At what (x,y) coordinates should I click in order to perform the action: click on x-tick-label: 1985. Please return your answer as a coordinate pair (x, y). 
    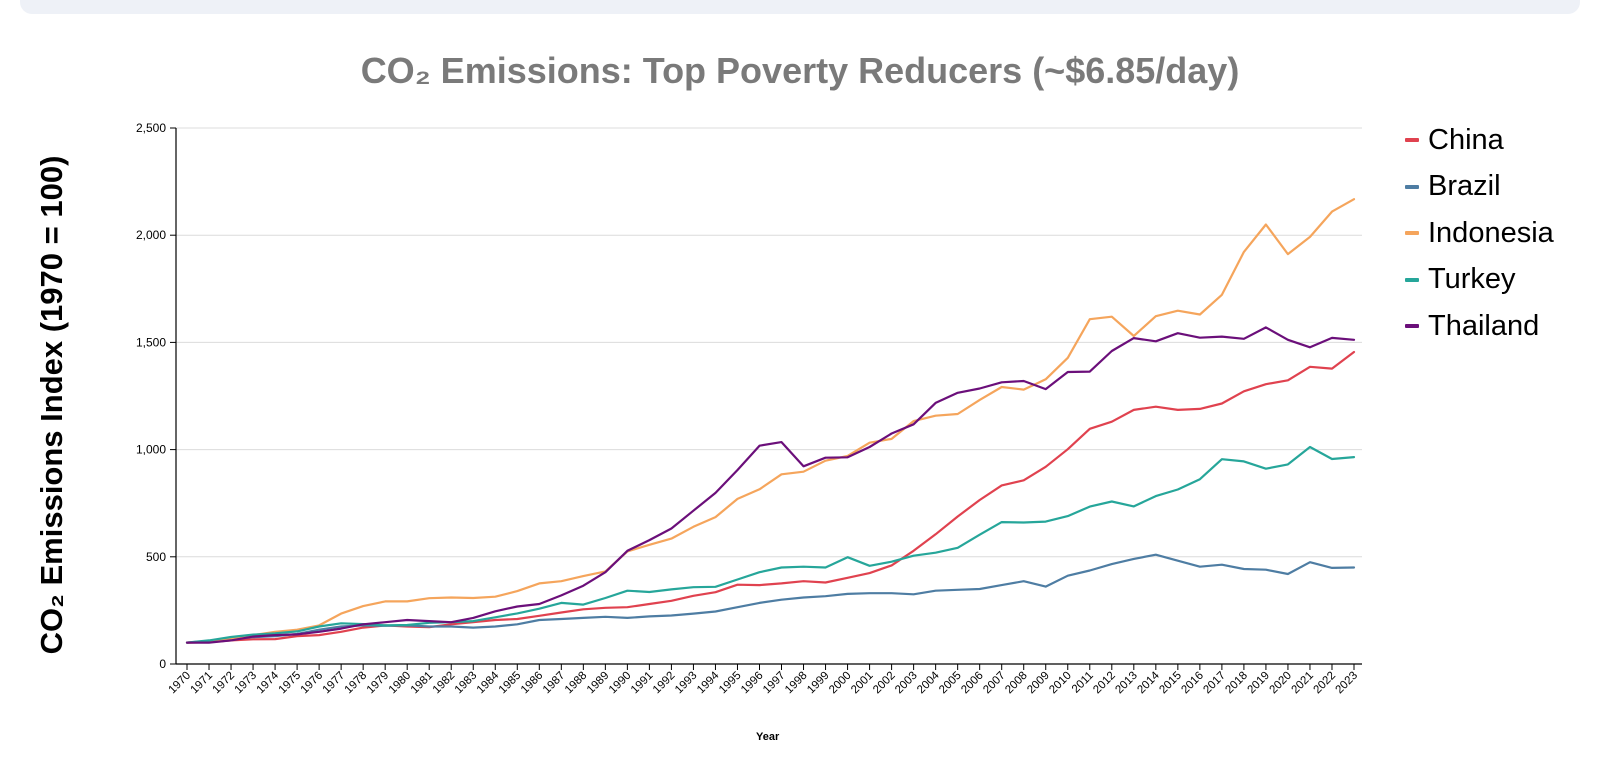
    Looking at the image, I should click on (510, 683).